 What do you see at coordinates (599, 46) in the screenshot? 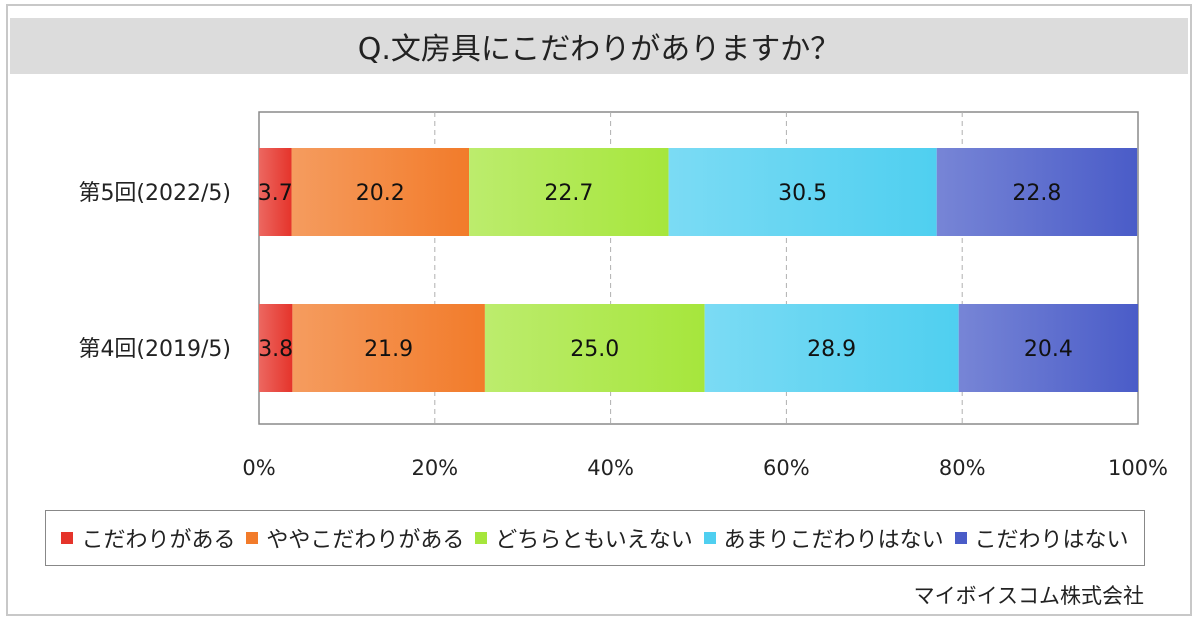
I see `chart-title: Q.文房具にこだわりがありますか？` at bounding box center [599, 46].